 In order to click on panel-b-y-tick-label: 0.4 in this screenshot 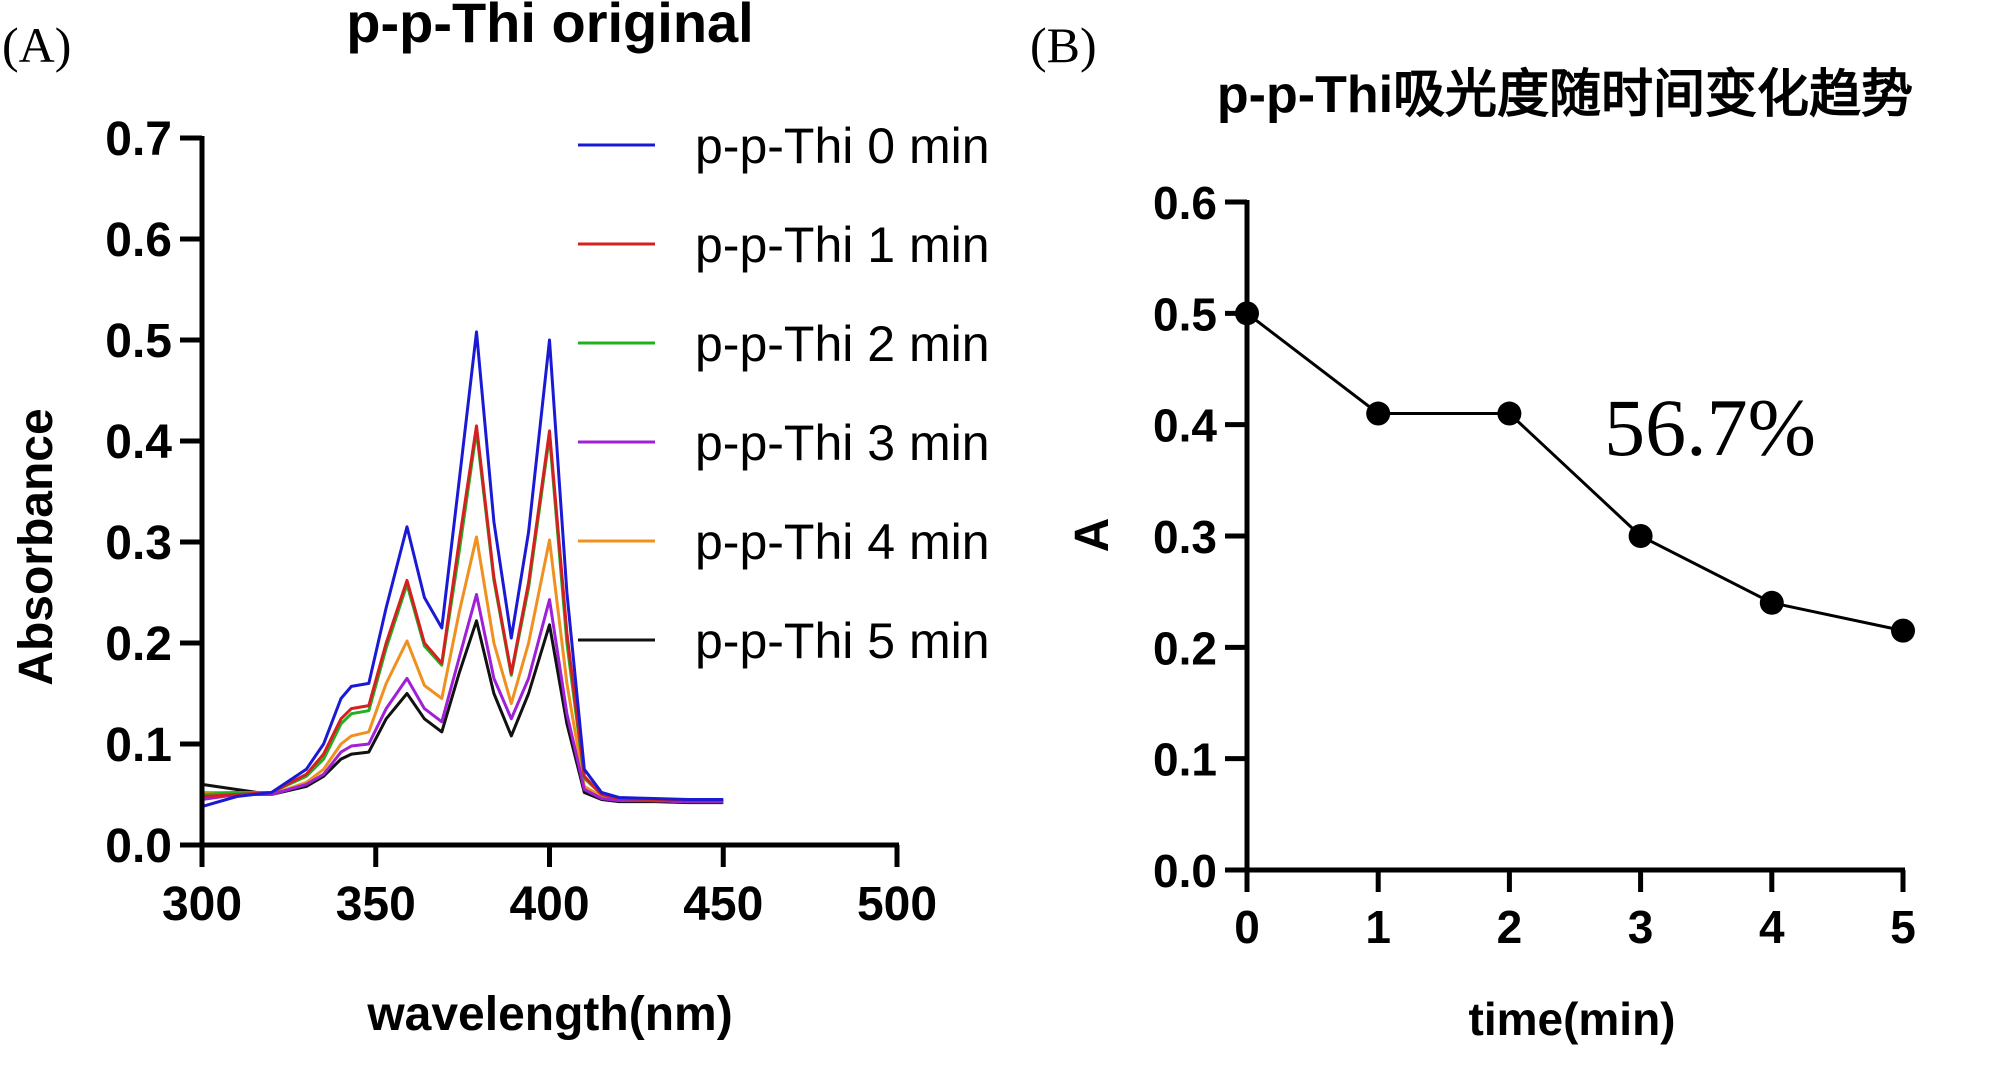, I will do `click(1185, 426)`.